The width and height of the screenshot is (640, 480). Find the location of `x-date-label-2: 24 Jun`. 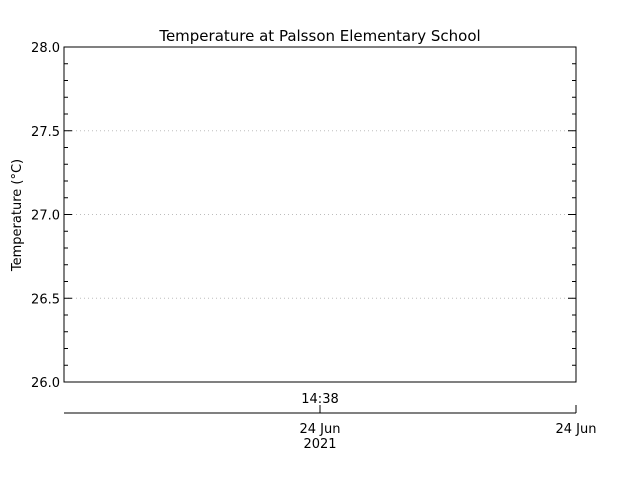

x-date-label-2: 24 Jun is located at coordinates (576, 429).